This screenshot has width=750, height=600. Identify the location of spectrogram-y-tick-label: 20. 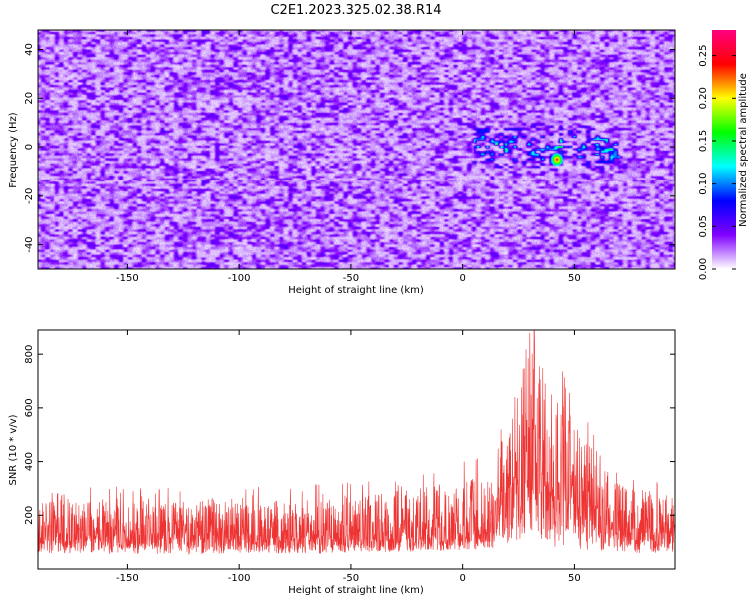
(29, 98).